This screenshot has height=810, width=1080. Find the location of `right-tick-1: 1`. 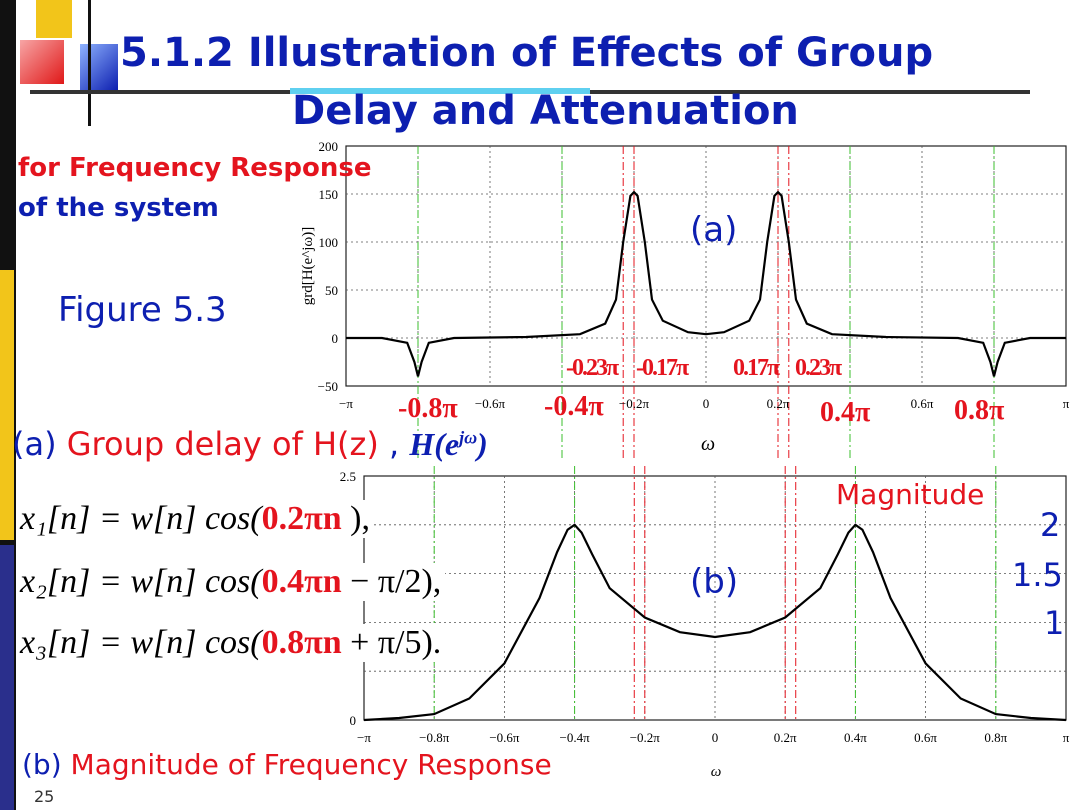

right-tick-1: 1 is located at coordinates (1054, 623).